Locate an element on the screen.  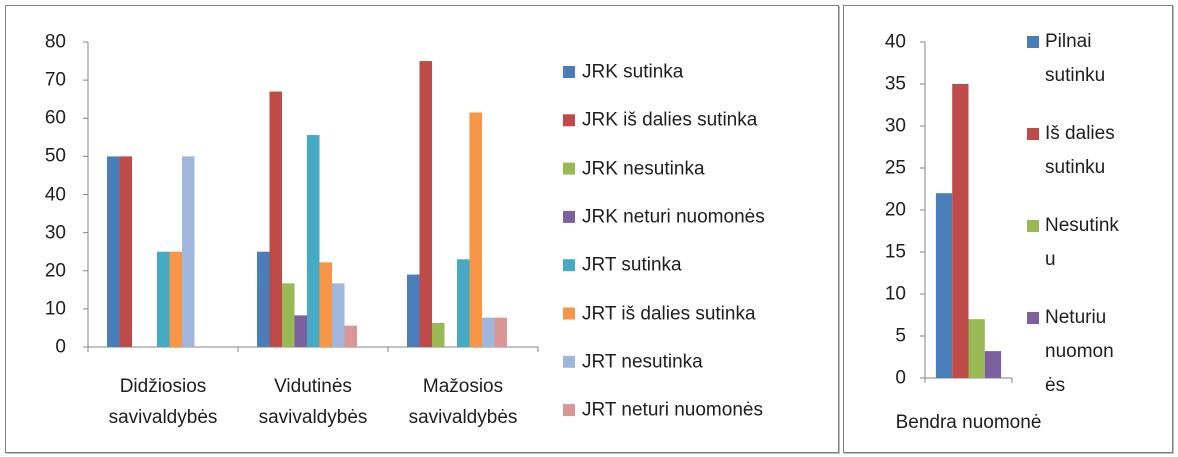
y-tick-label: 50 is located at coordinates (55, 156).